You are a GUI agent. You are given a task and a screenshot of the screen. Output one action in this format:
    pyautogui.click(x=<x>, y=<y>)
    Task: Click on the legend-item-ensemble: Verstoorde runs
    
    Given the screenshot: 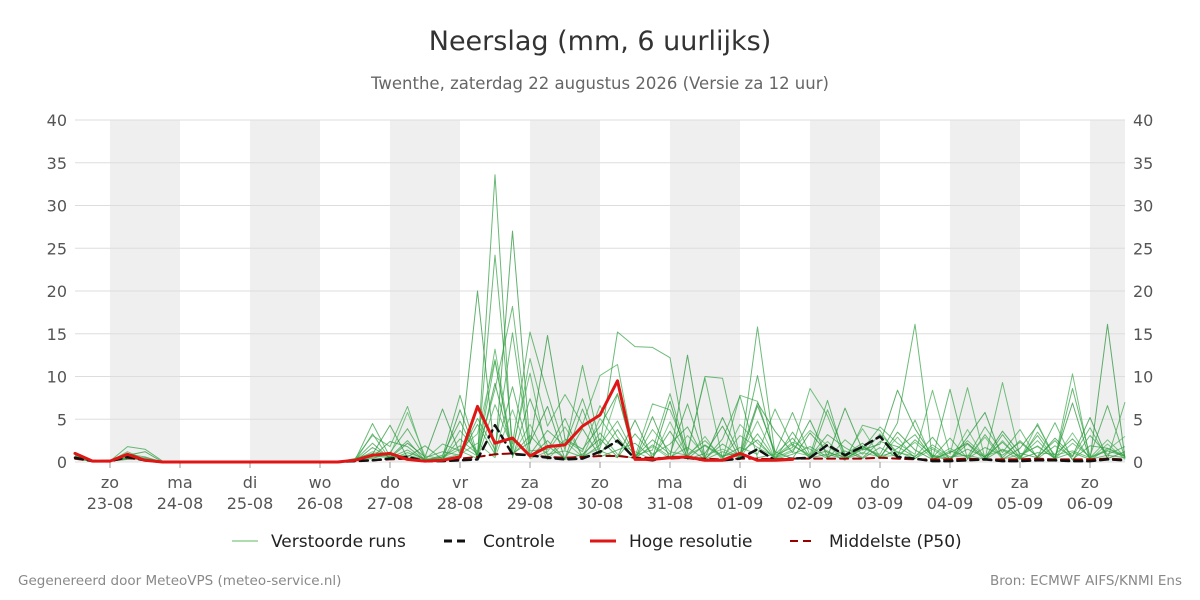 What is the action you would take?
    pyautogui.click(x=319, y=542)
    